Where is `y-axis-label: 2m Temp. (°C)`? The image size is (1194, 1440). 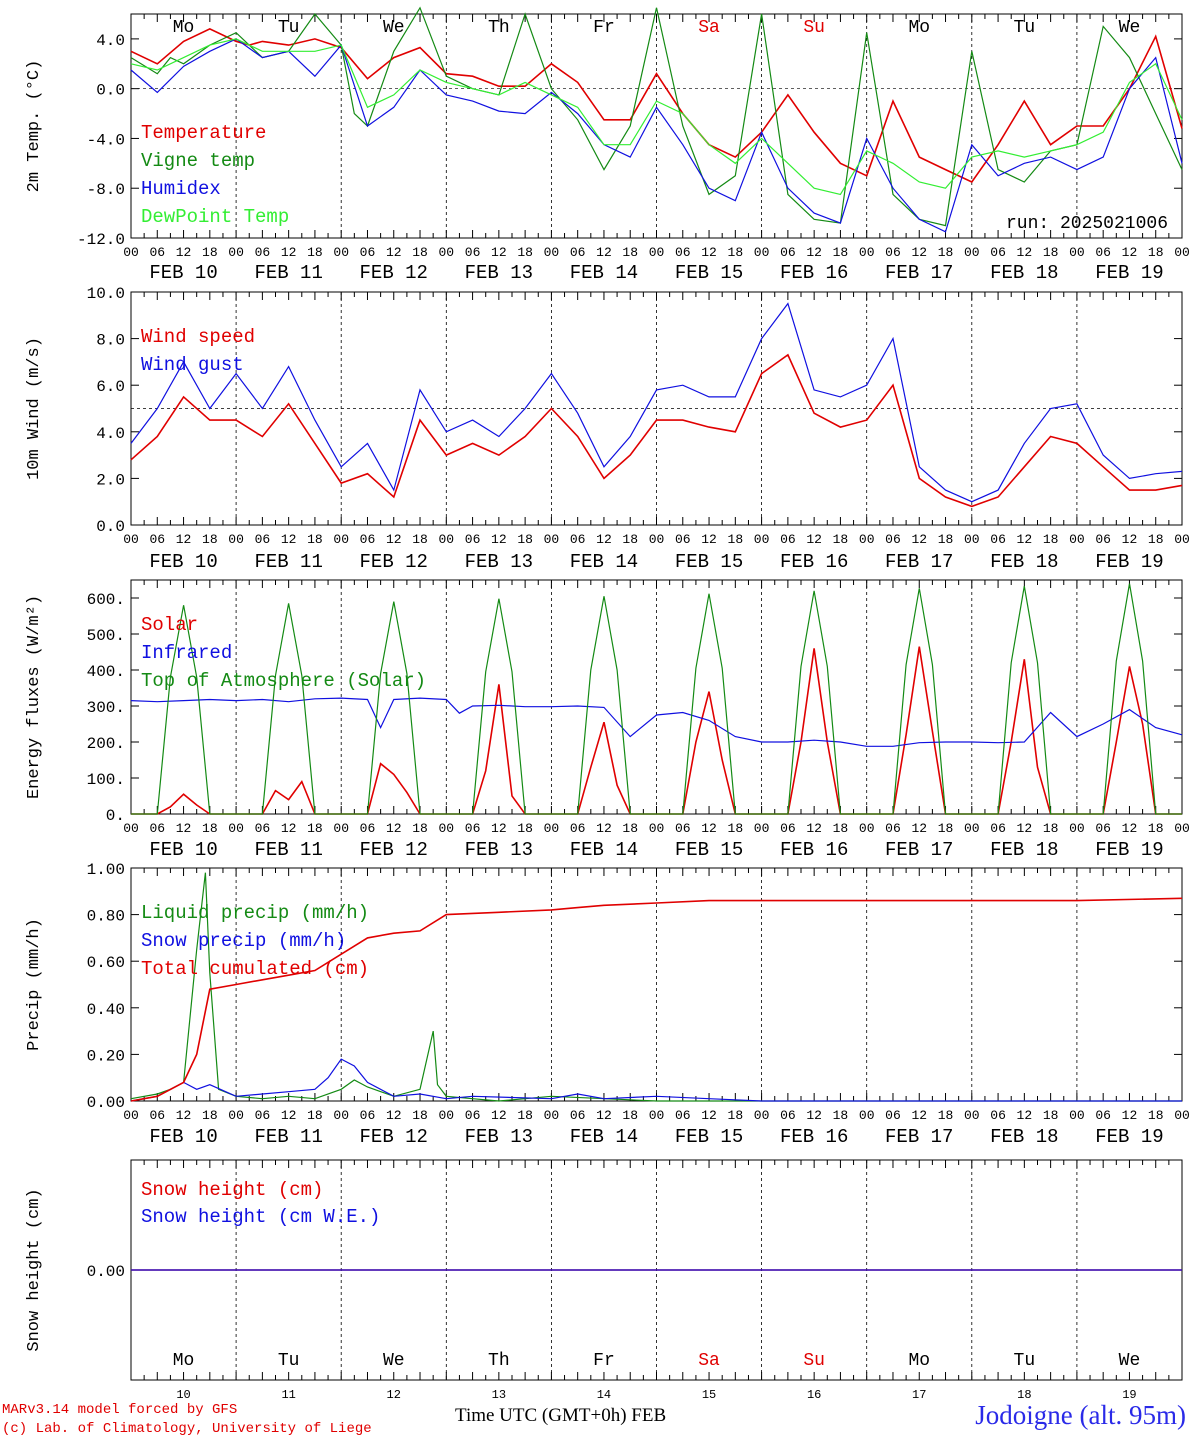 y-axis-label: 2m Temp. (°C) is located at coordinates (34, 126).